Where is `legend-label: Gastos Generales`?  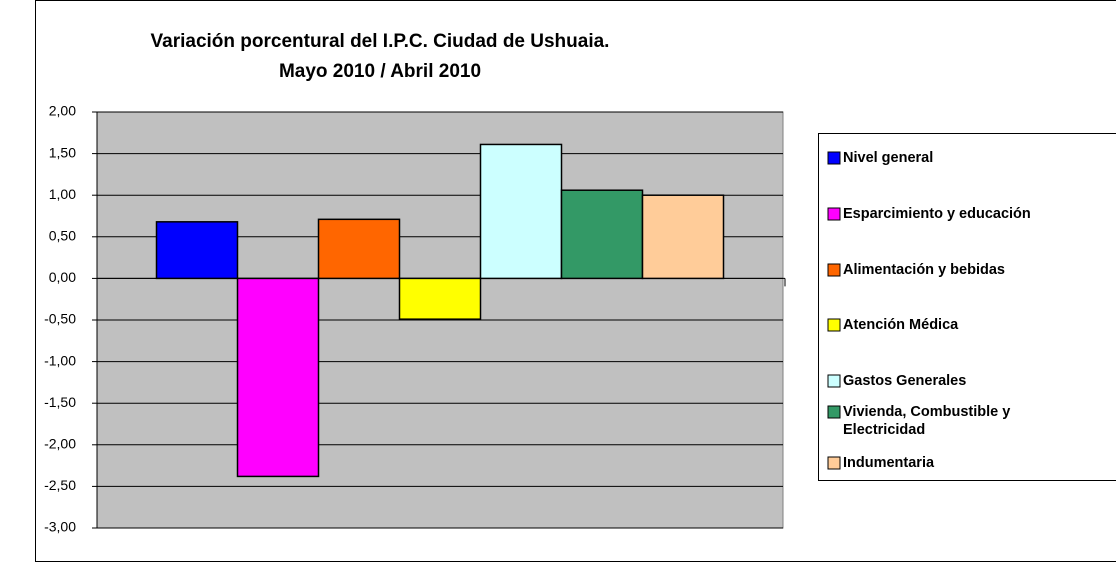
legend-label: Gastos Generales is located at coordinates (905, 381).